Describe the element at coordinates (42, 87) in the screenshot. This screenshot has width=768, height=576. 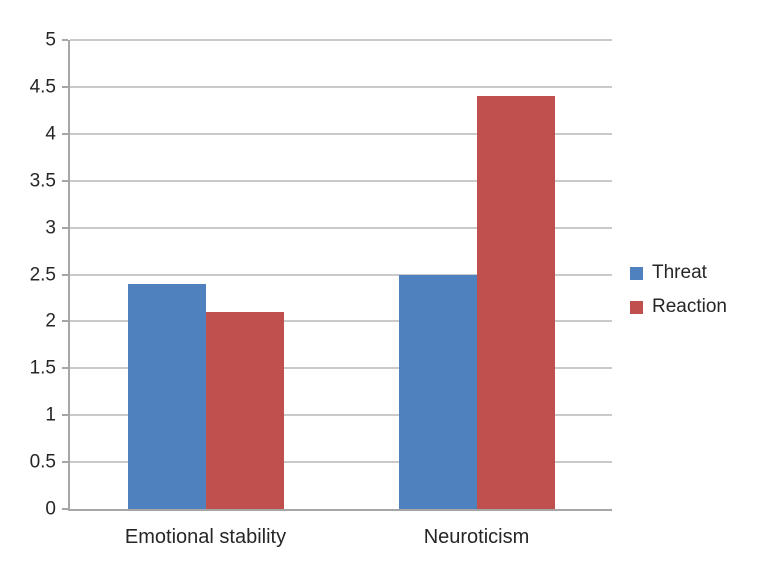
I see `y-tick-label: 4.5` at that location.